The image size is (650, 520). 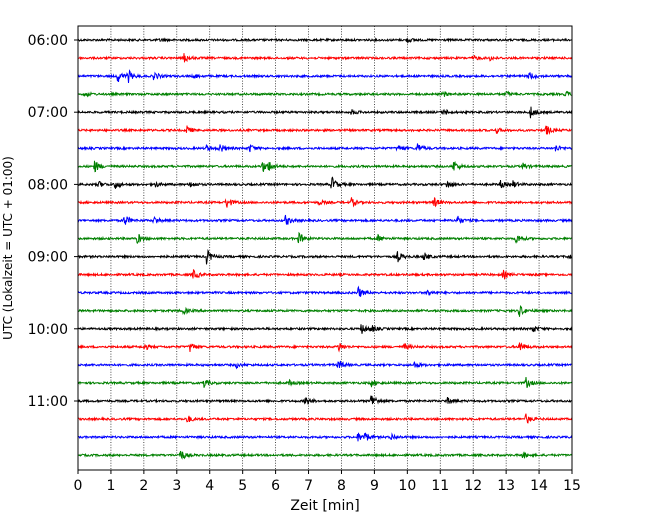 I want to click on y-tick-label: 06:00, so click(x=48, y=41).